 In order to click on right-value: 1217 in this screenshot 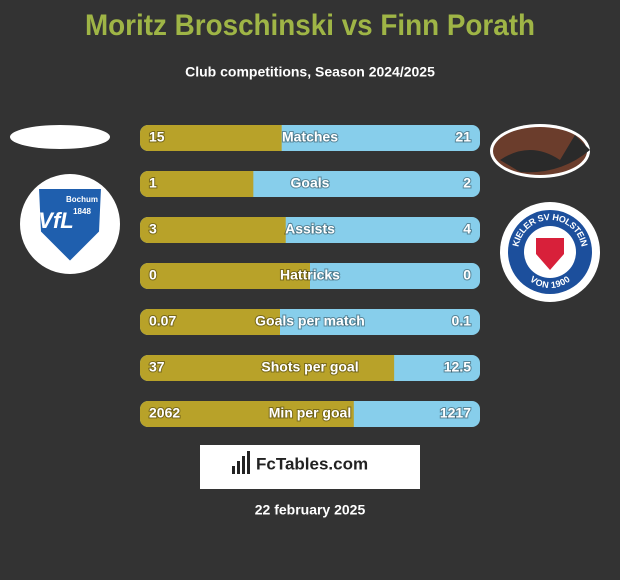, I will do `click(455, 413)`.